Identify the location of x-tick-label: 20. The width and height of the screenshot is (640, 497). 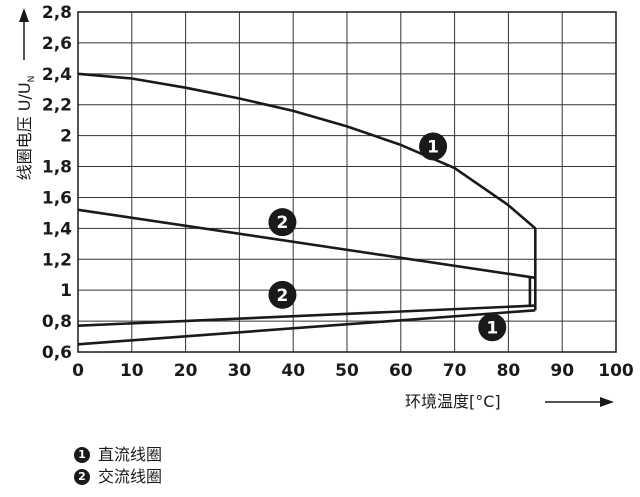
(186, 371).